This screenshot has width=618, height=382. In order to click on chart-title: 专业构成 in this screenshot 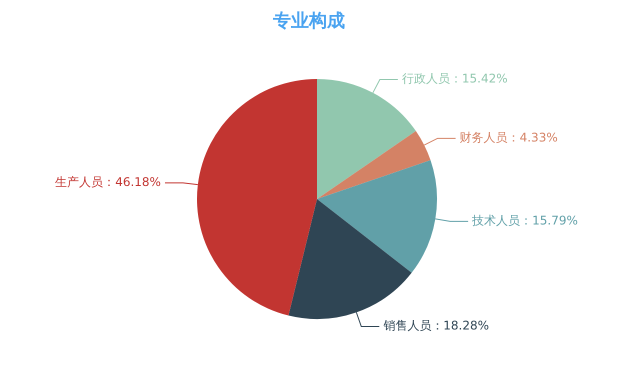, I will do `click(308, 21)`.